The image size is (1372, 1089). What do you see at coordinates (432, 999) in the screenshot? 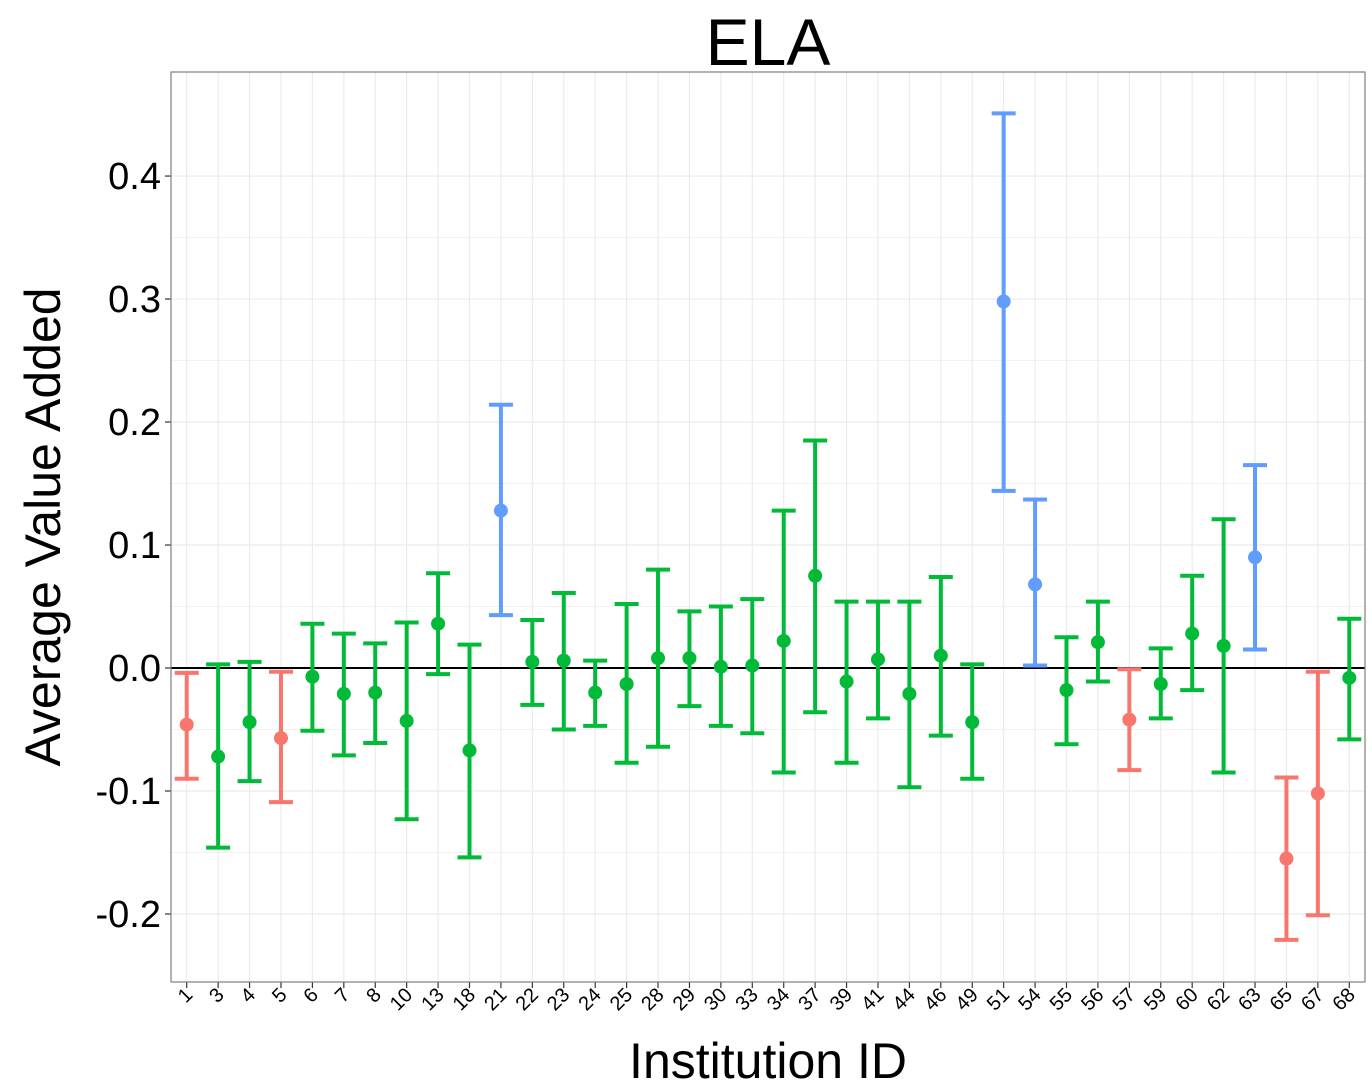
I see `x-tick-label: 13` at bounding box center [432, 999].